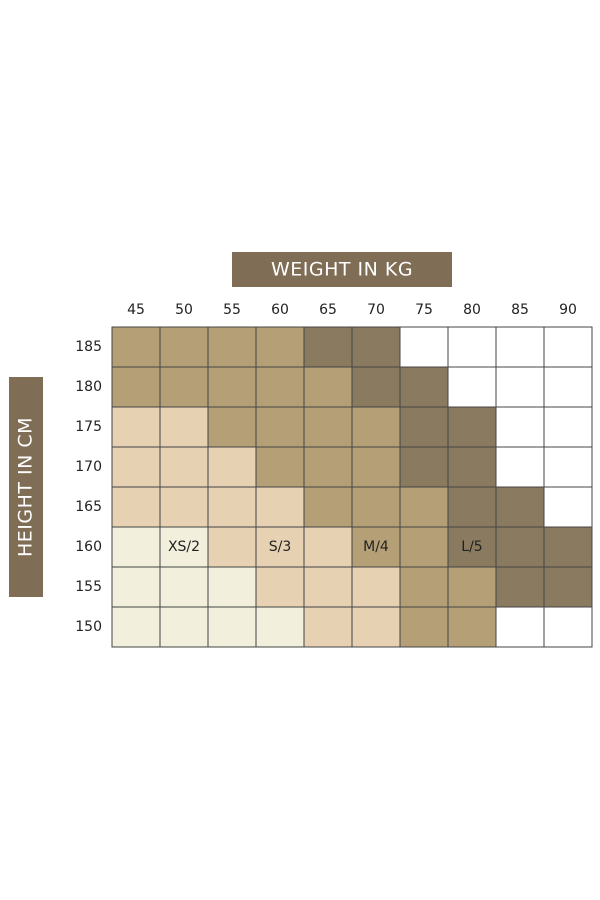 The image size is (600, 900). I want to click on weight-header: WEIGHT IN KG, so click(342, 270).